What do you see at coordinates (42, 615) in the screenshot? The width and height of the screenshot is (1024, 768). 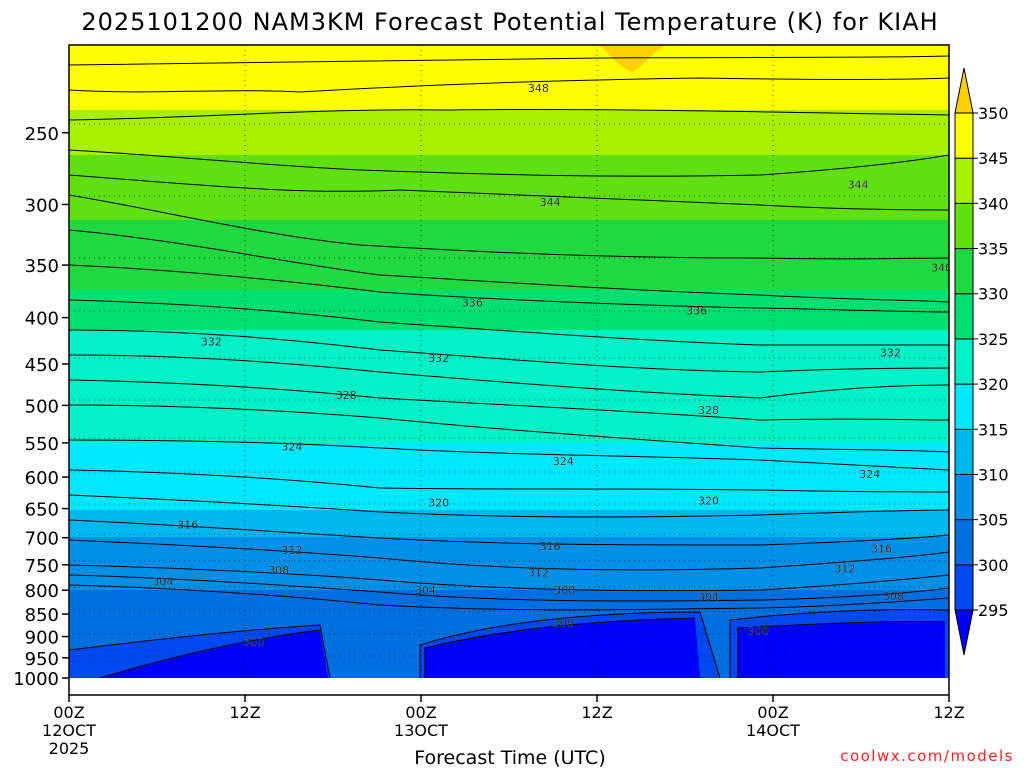 I see `y-tick-label: 850` at bounding box center [42, 615].